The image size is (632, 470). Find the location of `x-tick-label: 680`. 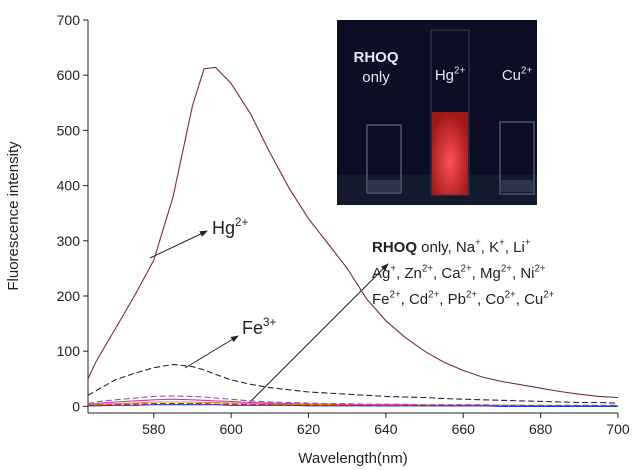

x-tick-label: 680 is located at coordinates (541, 429).